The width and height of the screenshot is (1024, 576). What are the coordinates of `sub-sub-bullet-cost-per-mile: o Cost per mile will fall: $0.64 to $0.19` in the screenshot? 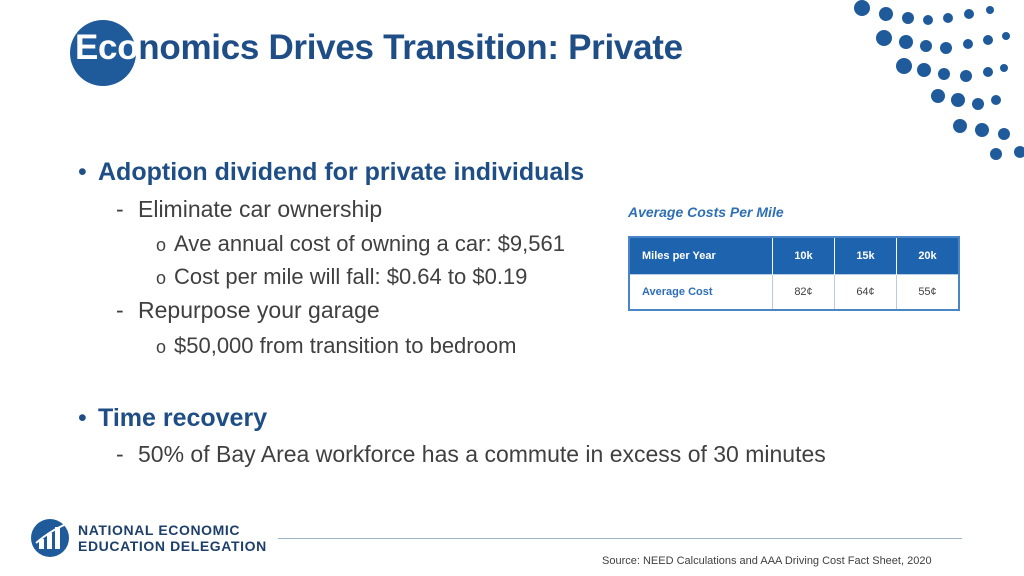 It's located at (341, 277).